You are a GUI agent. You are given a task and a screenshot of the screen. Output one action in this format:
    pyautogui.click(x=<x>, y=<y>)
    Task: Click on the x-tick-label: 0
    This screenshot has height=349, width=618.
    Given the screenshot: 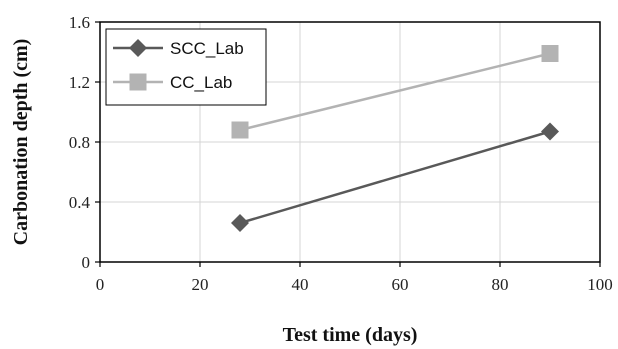 What is the action you would take?
    pyautogui.click(x=100, y=284)
    